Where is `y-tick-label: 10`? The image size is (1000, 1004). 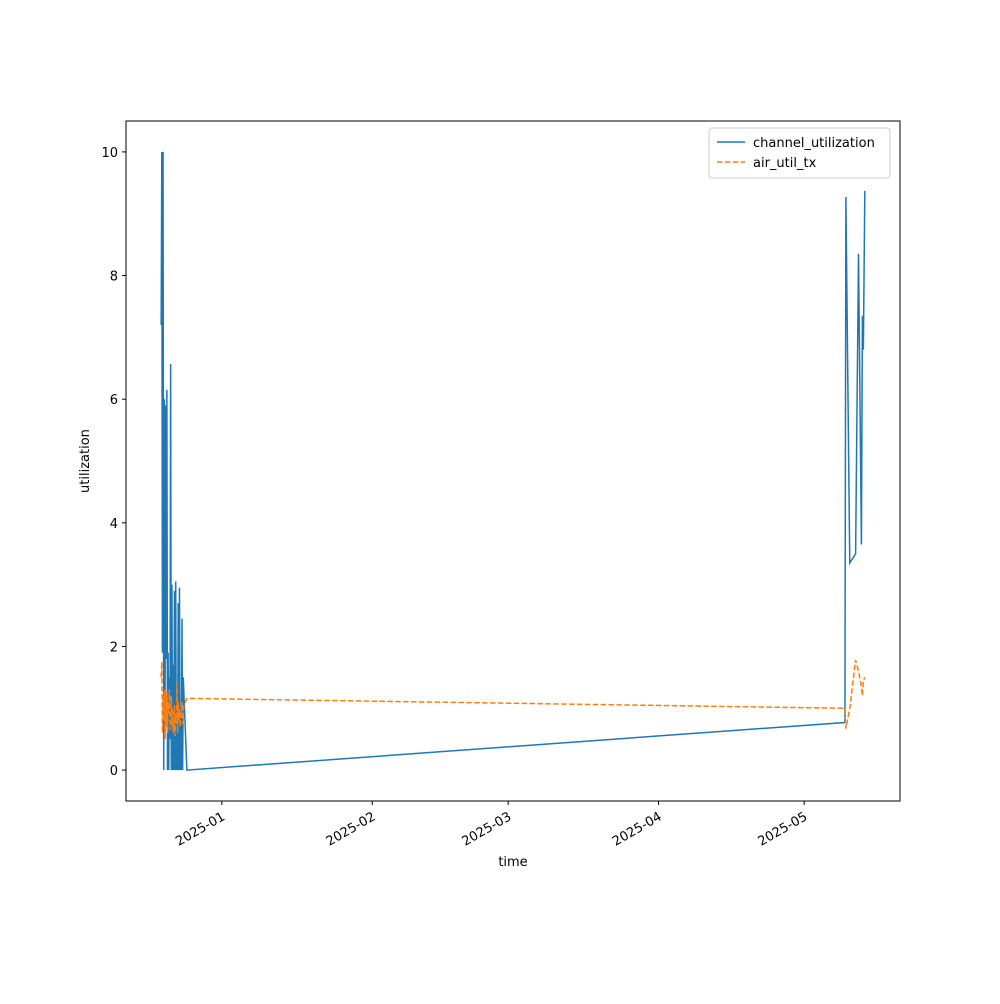 y-tick-label: 10 is located at coordinates (109, 153).